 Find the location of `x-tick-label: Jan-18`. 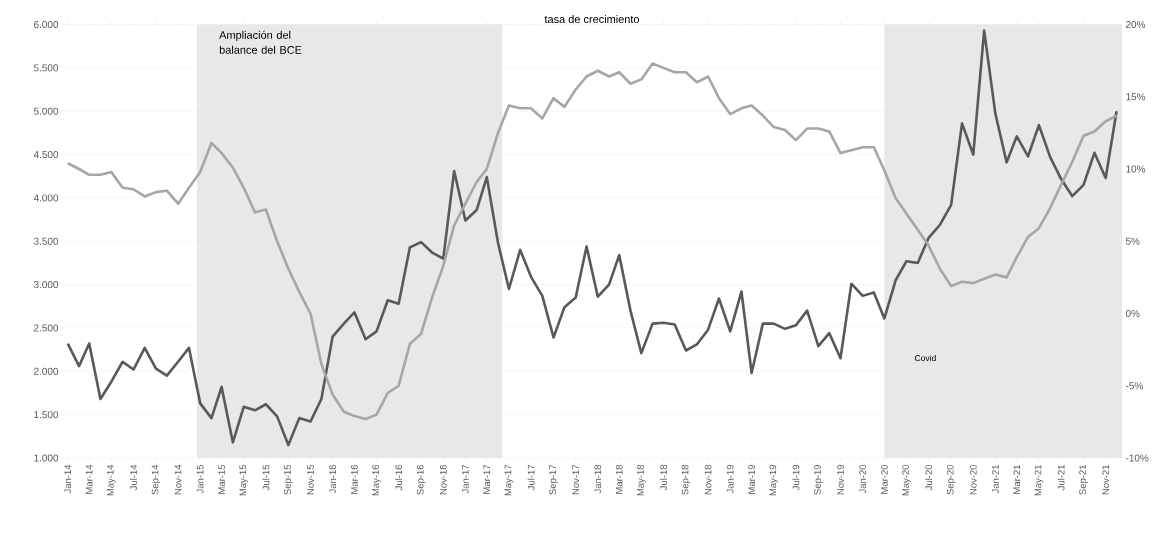

x-tick-label: Jan-18 is located at coordinates (598, 479).